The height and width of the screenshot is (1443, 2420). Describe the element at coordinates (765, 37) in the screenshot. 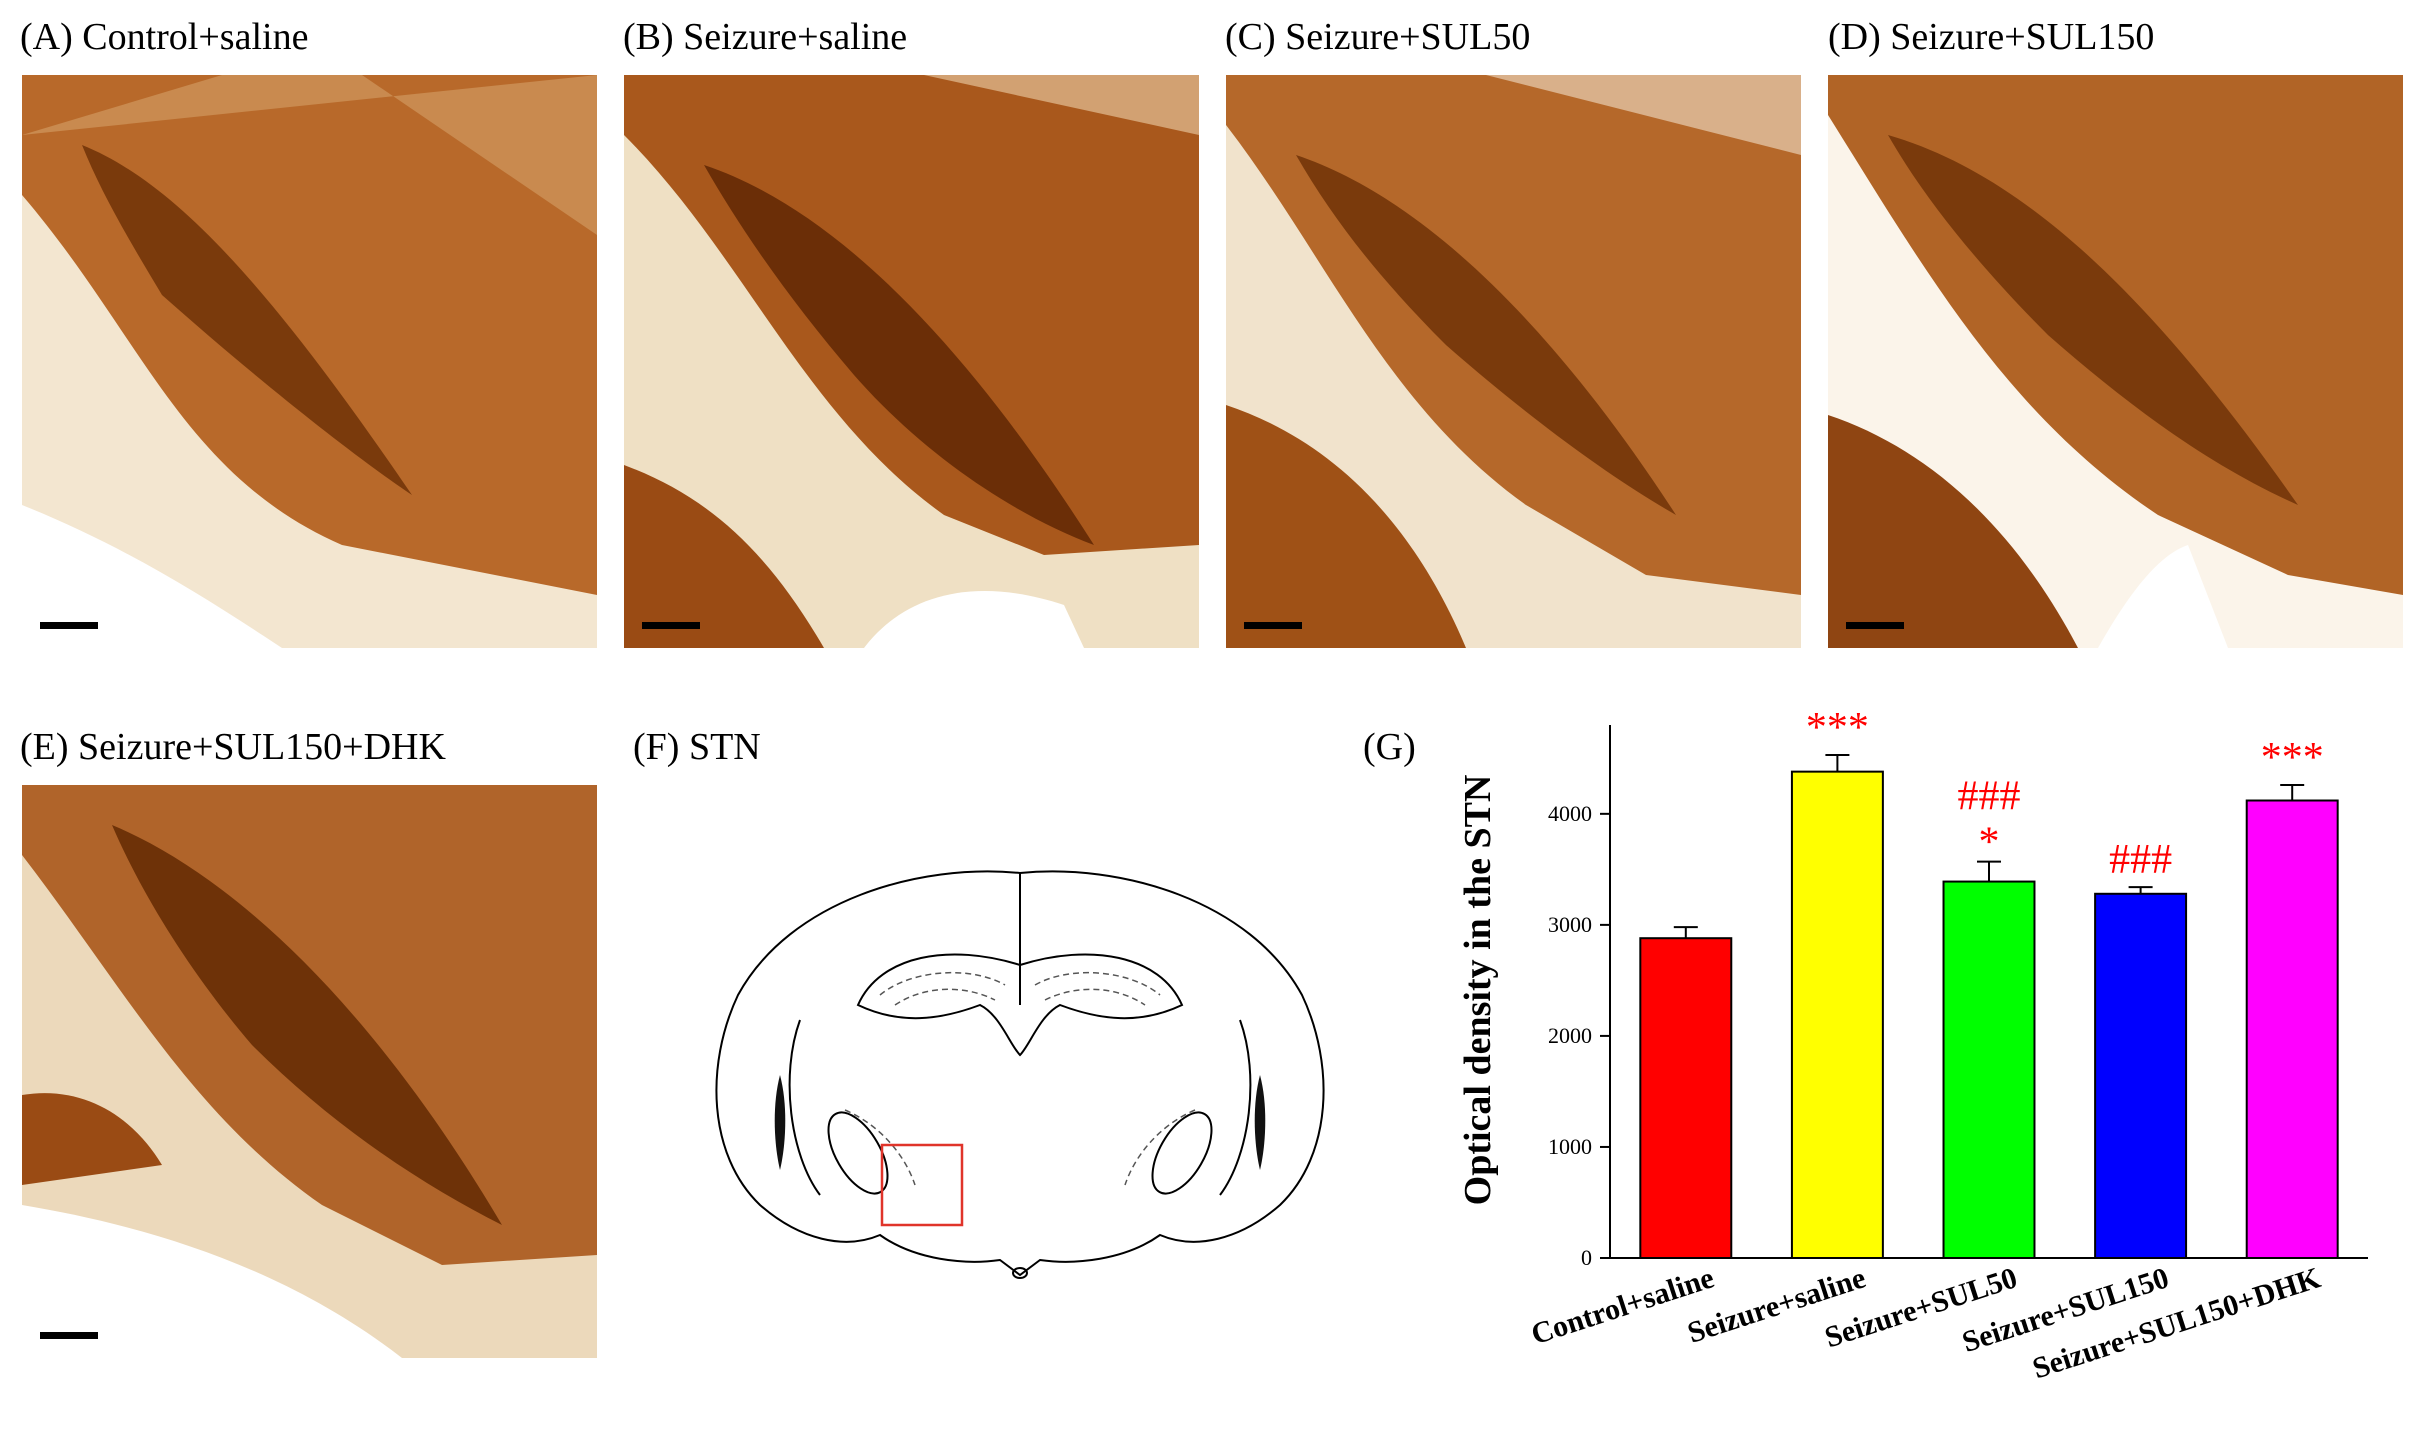

I see `panel-label-b: (B) Seizure+saline` at that location.